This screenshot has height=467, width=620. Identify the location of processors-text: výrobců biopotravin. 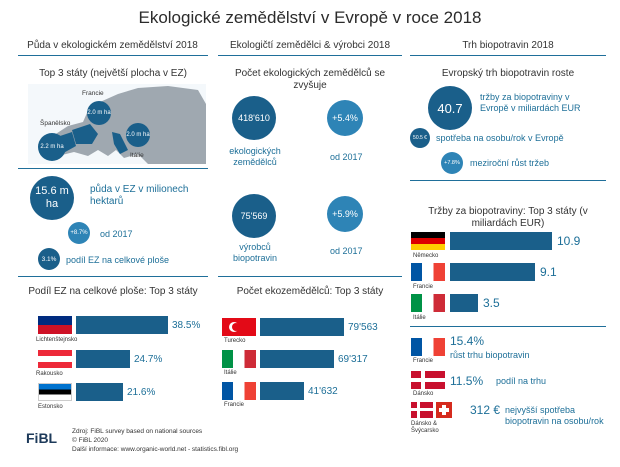
(255, 252).